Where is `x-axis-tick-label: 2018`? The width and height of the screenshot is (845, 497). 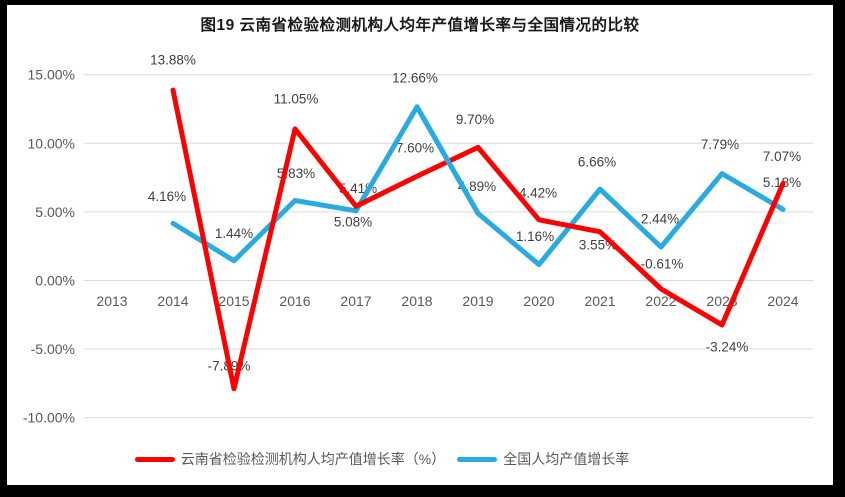
x-axis-tick-label: 2018 is located at coordinates (416, 301).